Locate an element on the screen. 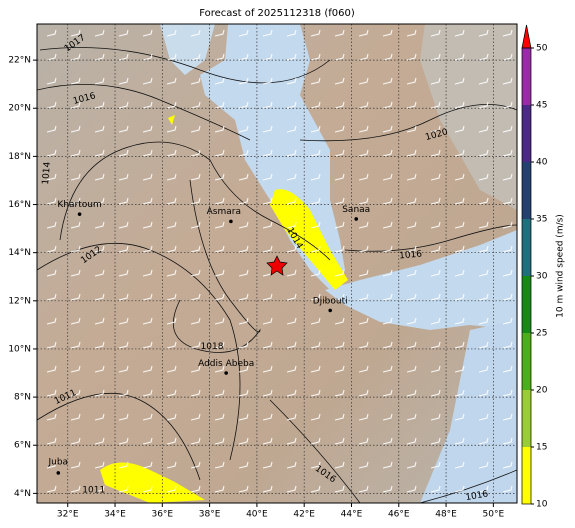 This screenshot has height=528, width=575. y-tick-label: 10°N is located at coordinates (19, 349).